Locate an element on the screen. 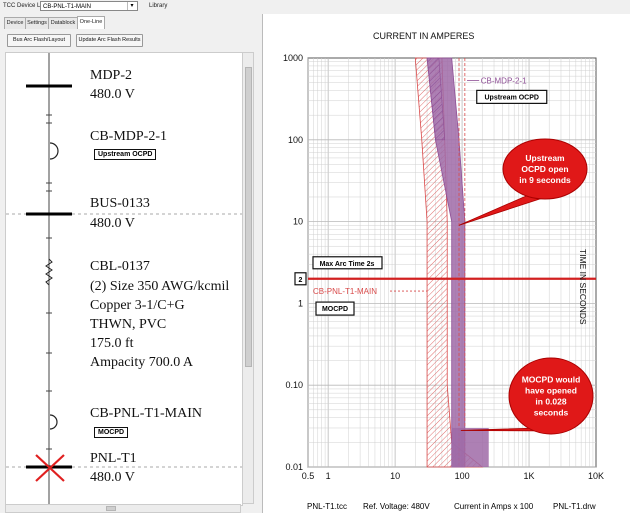 This screenshot has width=630, height=513. arc-time-label: Max Arc Time 2s is located at coordinates (347, 264).